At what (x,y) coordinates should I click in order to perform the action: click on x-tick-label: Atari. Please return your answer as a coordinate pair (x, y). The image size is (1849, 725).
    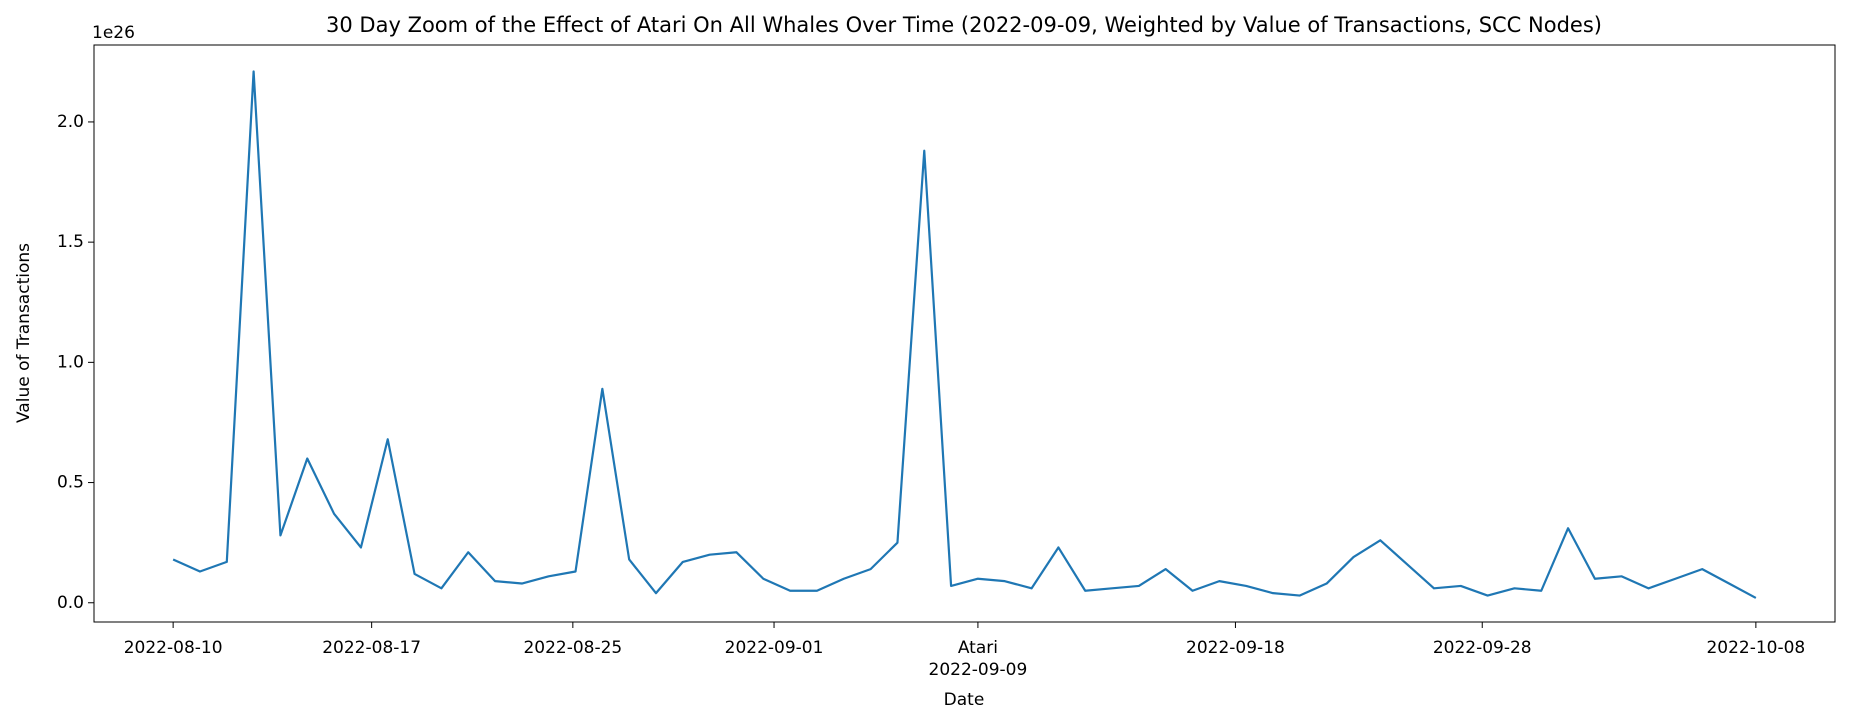
    Looking at the image, I should click on (978, 648).